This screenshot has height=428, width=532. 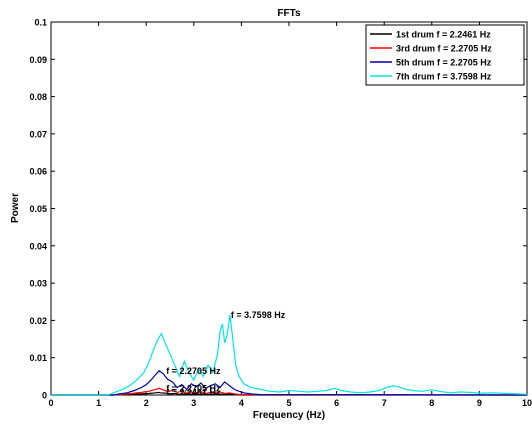 What do you see at coordinates (50, 403) in the screenshot?
I see `x-tick-label: 0` at bounding box center [50, 403].